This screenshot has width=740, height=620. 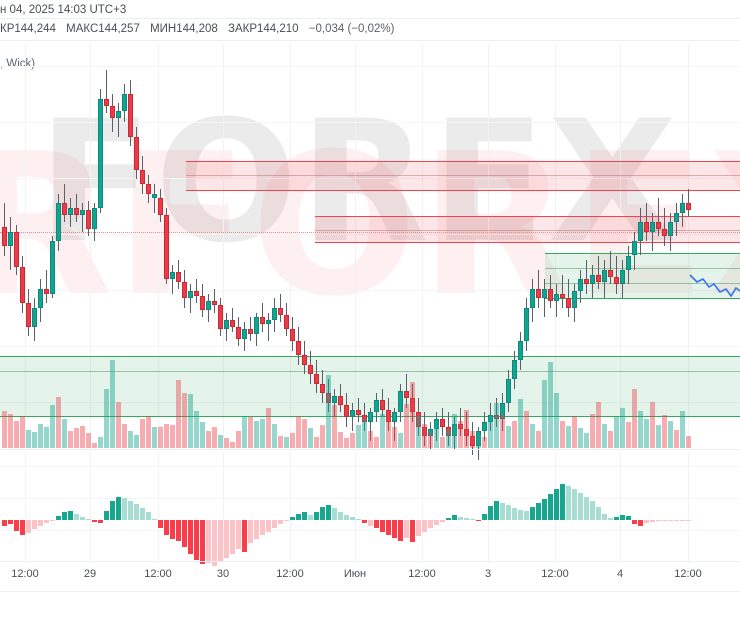 I want to click on time-axis: 12:00 29 12:00 30 12:00 Июн 12:00 3 12:00 4 12:00, so click(x=370, y=577).